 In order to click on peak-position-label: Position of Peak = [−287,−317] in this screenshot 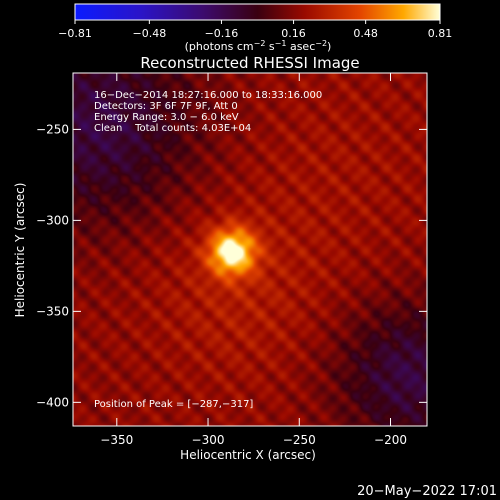, I will do `click(173, 404)`.